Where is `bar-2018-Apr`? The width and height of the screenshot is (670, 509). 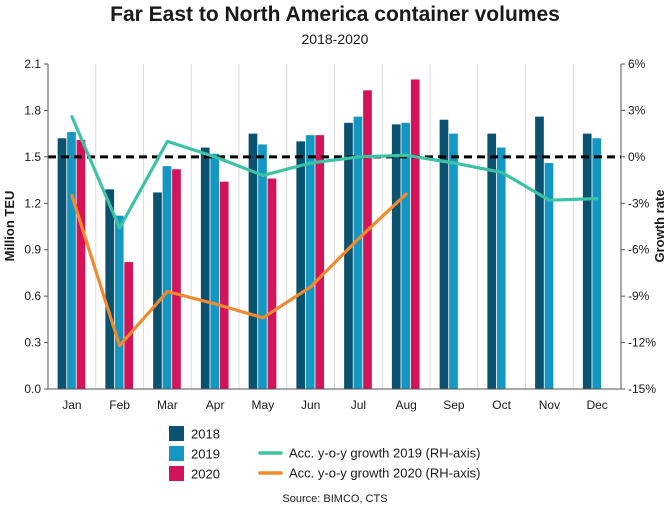 bar-2018-Apr is located at coordinates (205, 268).